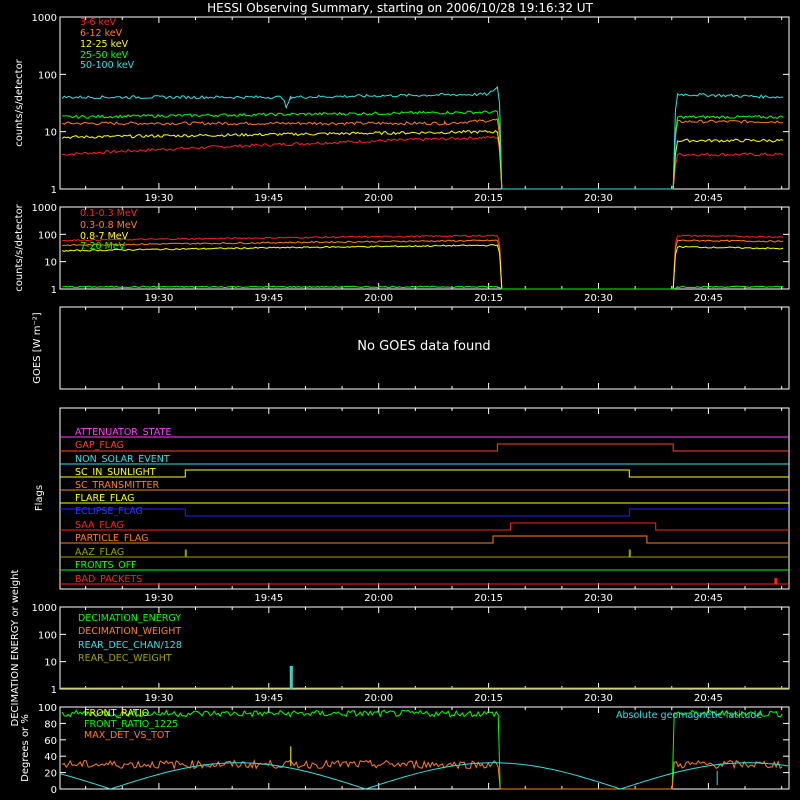 The height and width of the screenshot is (800, 800). What do you see at coordinates (123, 432) in the screenshot?
I see `flag-attenuator-state: ATTENUATOR_STATE` at bounding box center [123, 432].